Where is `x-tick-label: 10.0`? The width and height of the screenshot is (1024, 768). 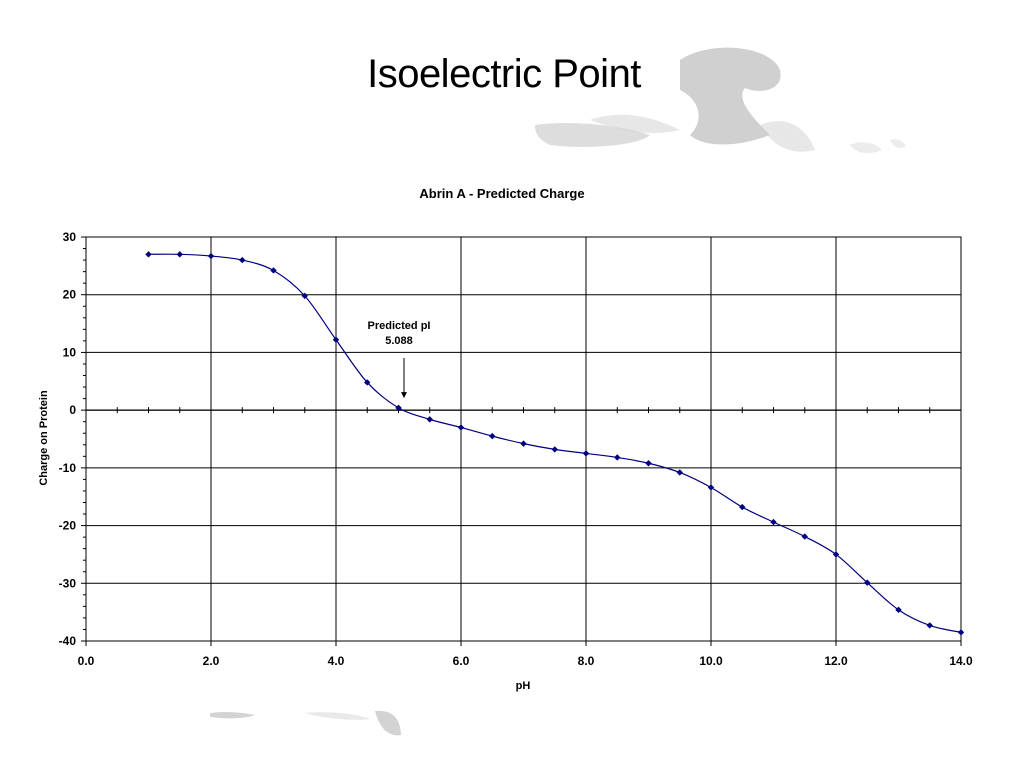 x-tick-label: 10.0 is located at coordinates (711, 661).